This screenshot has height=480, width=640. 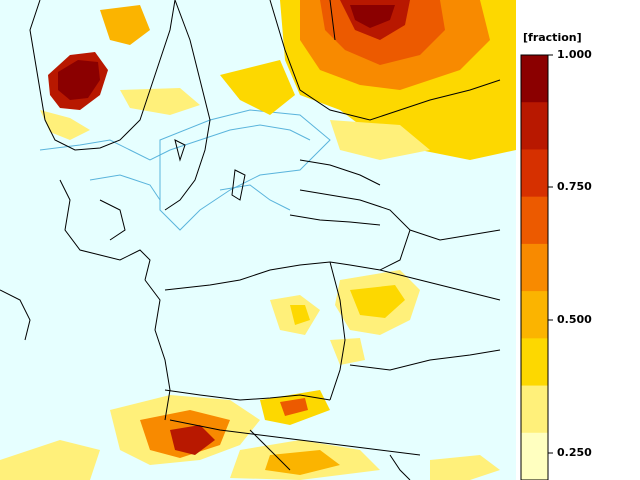 I want to click on fraction-field-norway, so click(x=95, y=72).